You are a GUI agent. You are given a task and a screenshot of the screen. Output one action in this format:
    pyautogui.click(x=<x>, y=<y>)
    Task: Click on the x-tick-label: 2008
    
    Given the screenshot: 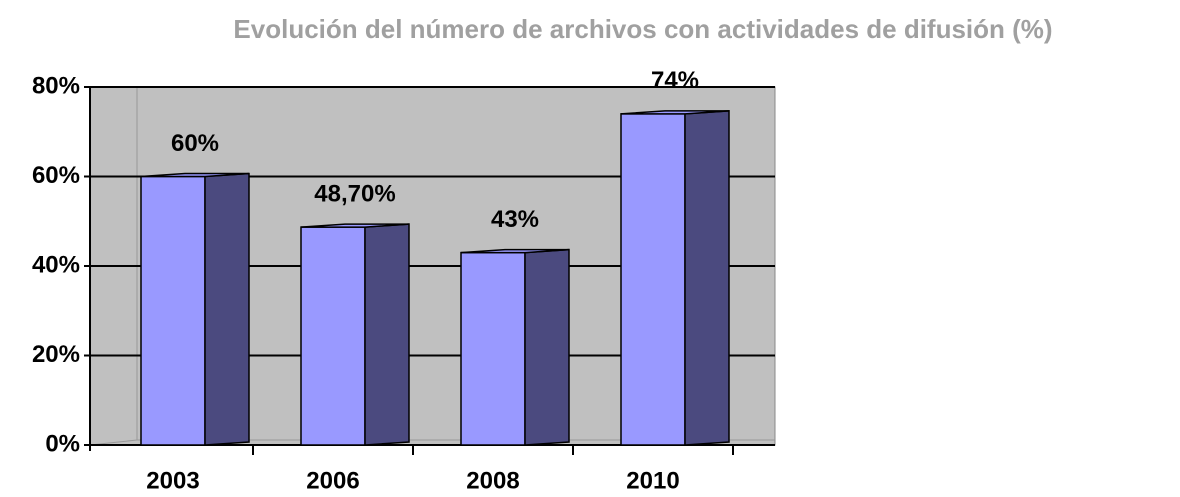 What is the action you would take?
    pyautogui.click(x=492, y=480)
    